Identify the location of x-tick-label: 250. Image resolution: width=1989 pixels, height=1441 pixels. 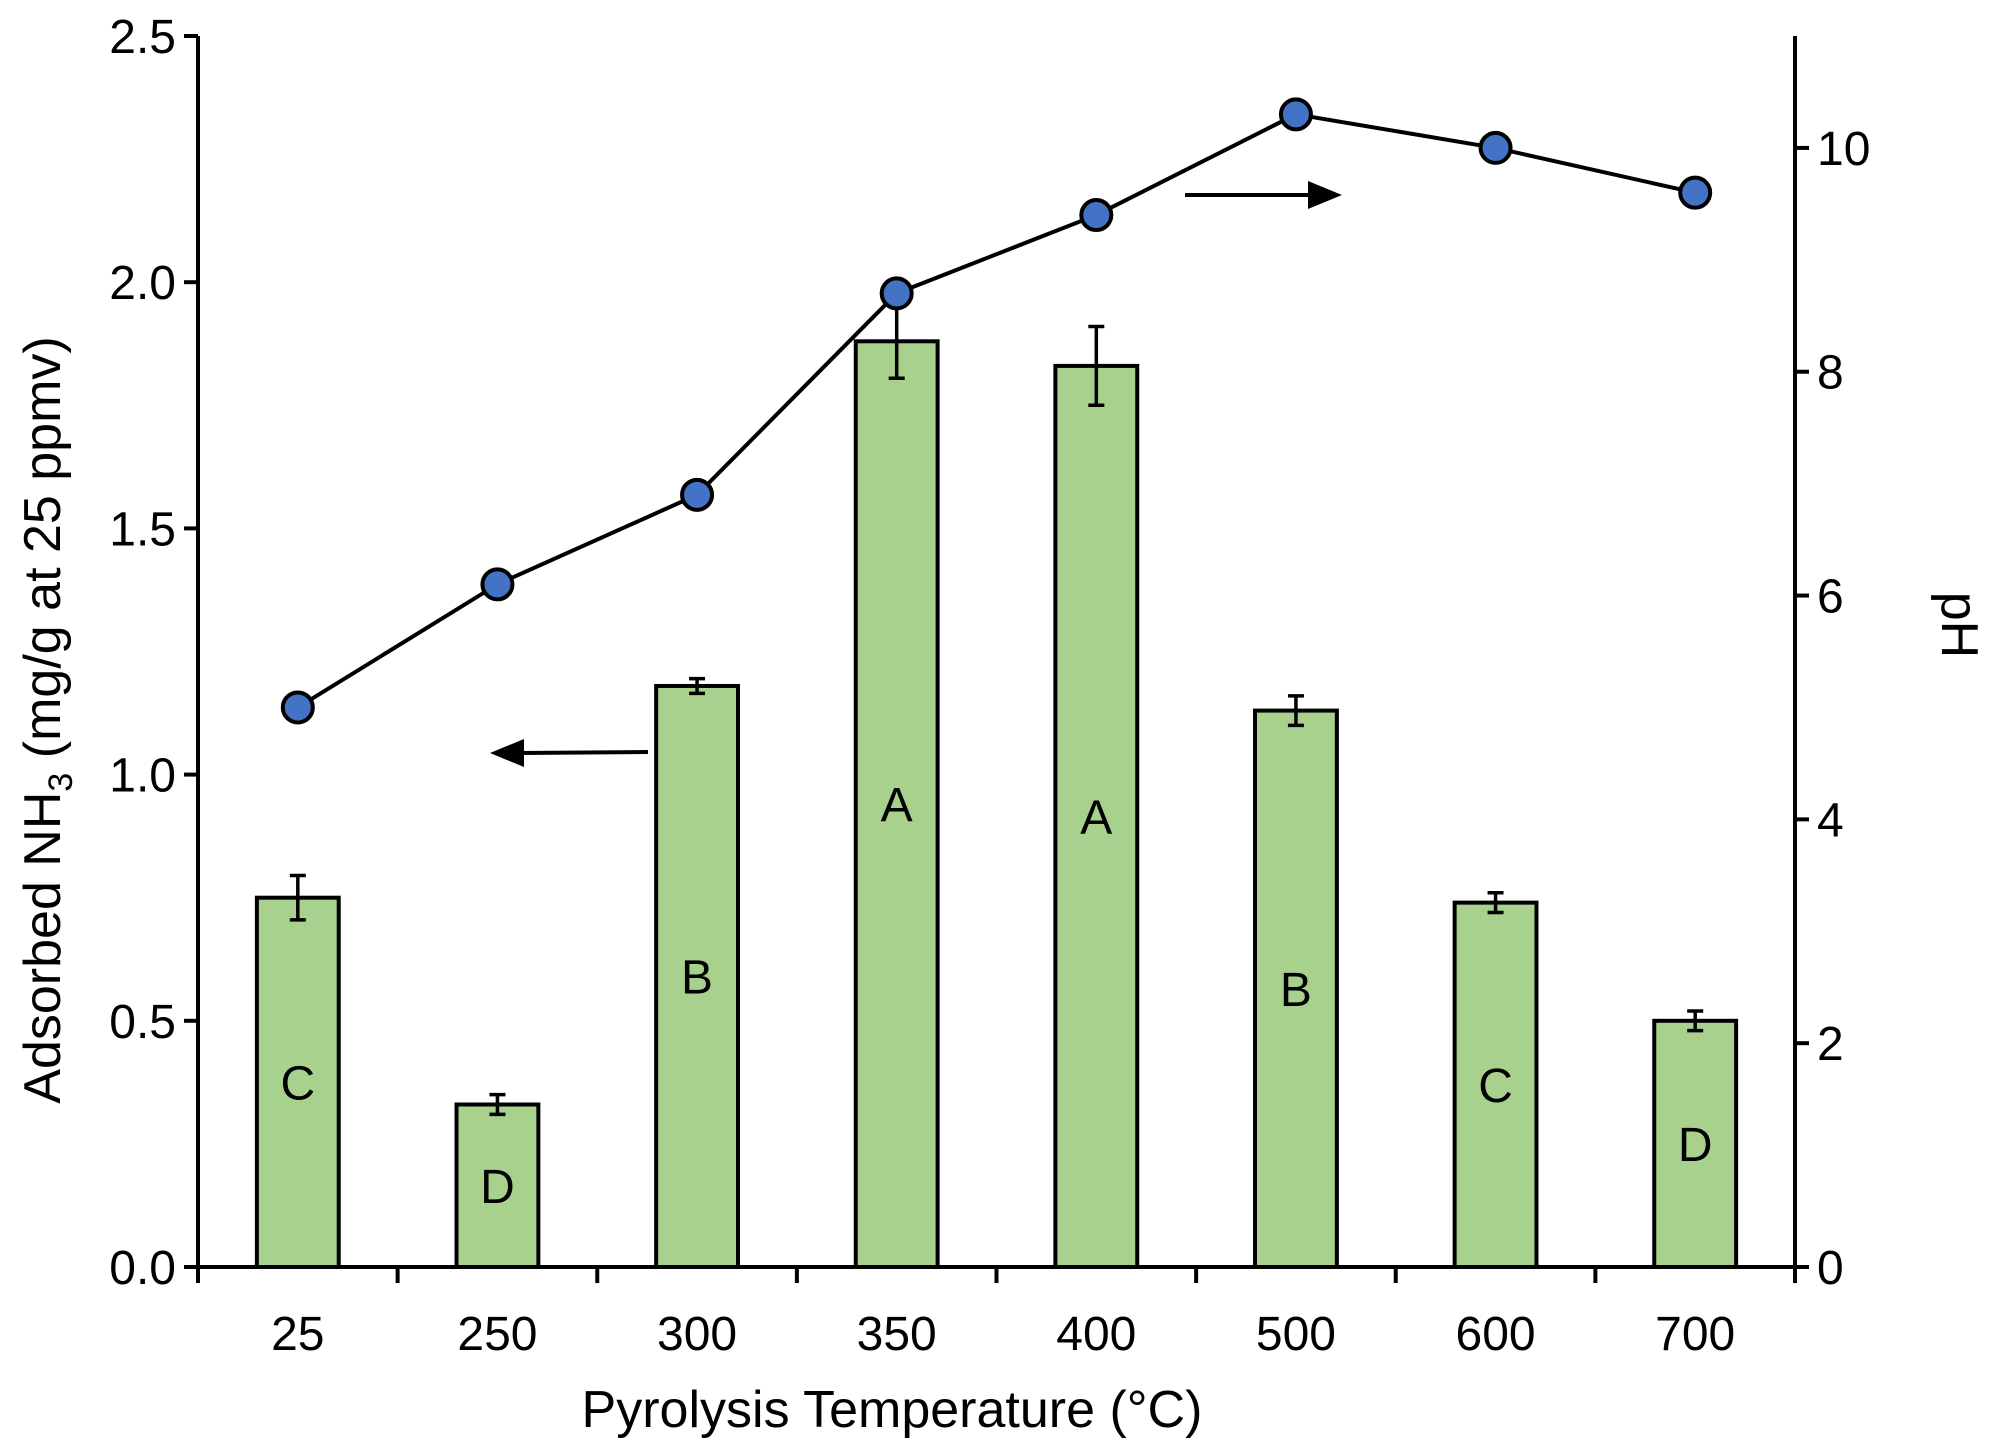
(497, 1334).